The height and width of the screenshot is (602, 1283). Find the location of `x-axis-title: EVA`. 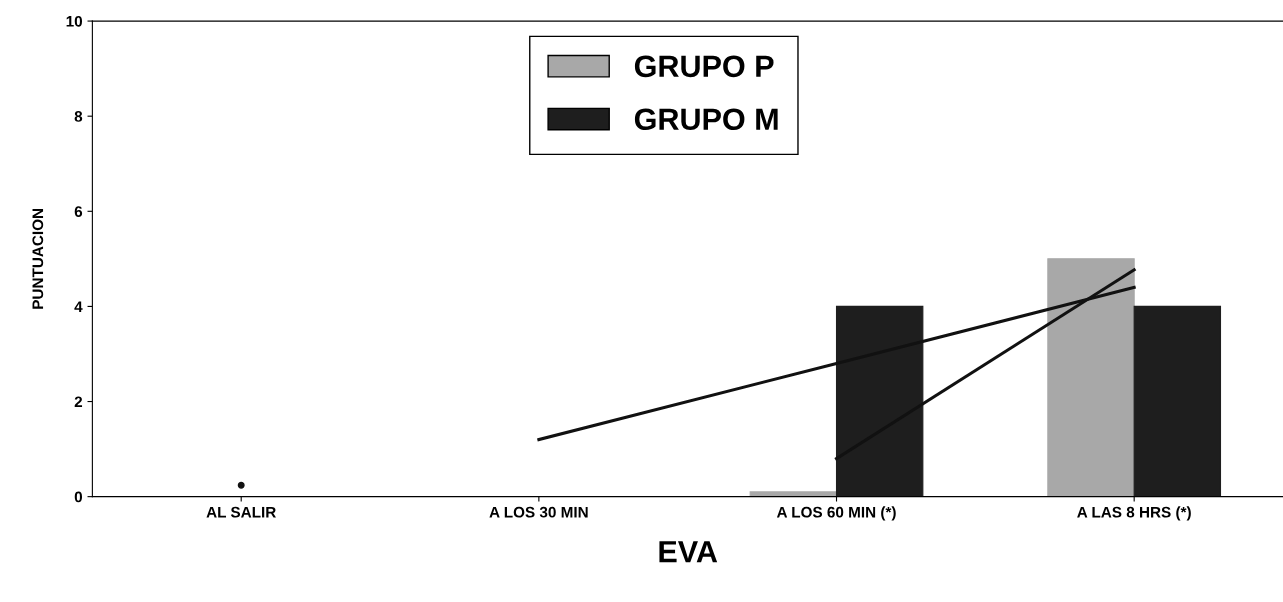

x-axis-title: EVA is located at coordinates (688, 552).